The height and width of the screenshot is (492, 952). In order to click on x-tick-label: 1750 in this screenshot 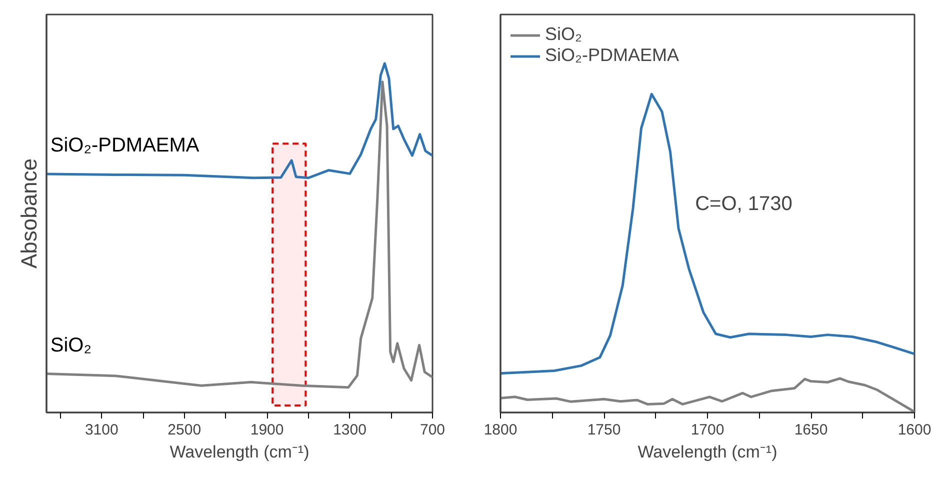, I will do `click(604, 430)`.